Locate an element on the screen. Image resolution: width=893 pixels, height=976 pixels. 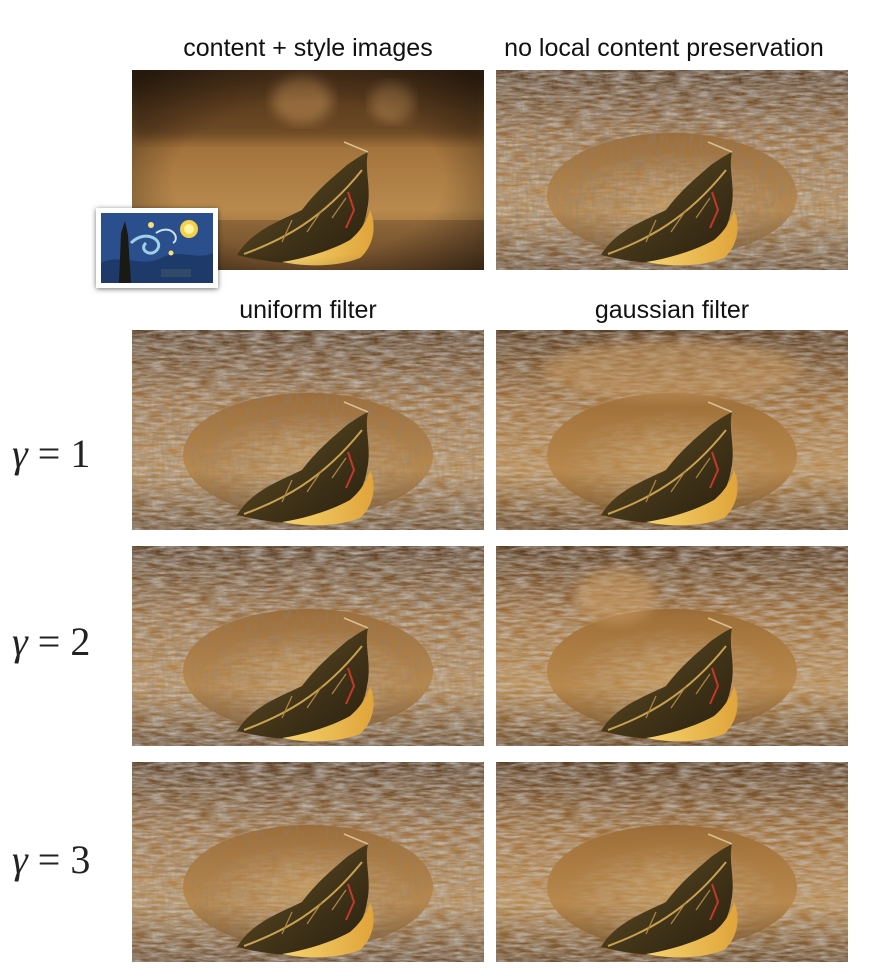
row-label-gamma-3: γ = 3 is located at coordinates (51, 859).